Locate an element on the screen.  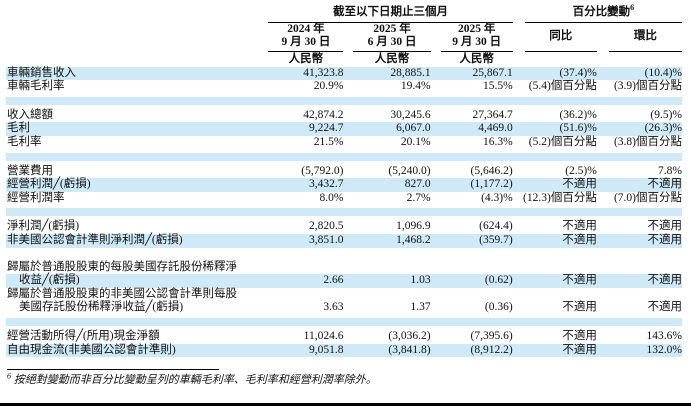
currency-label: 人民幣 is located at coordinates (392, 58).